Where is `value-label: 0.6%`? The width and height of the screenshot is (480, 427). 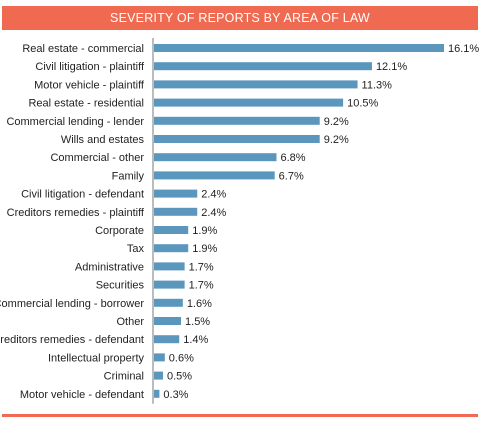
value-label: 0.6% is located at coordinates (181, 358).